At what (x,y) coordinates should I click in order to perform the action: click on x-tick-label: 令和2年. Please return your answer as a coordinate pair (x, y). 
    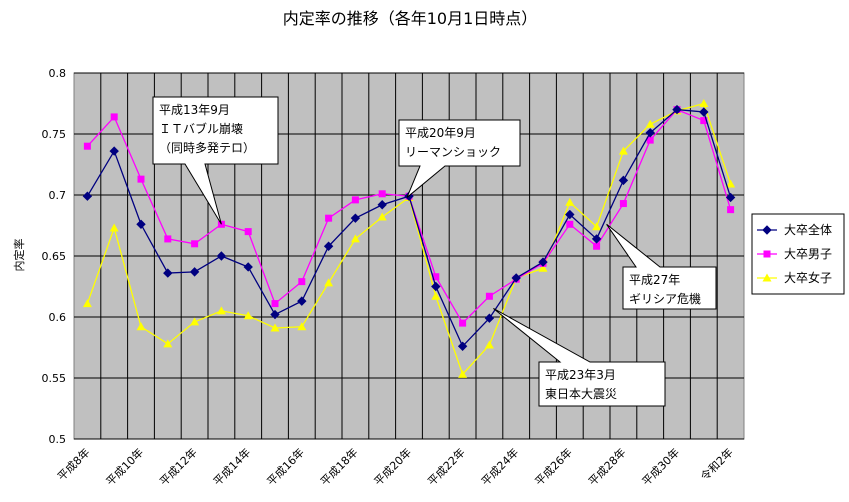
    Looking at the image, I should click on (717, 464).